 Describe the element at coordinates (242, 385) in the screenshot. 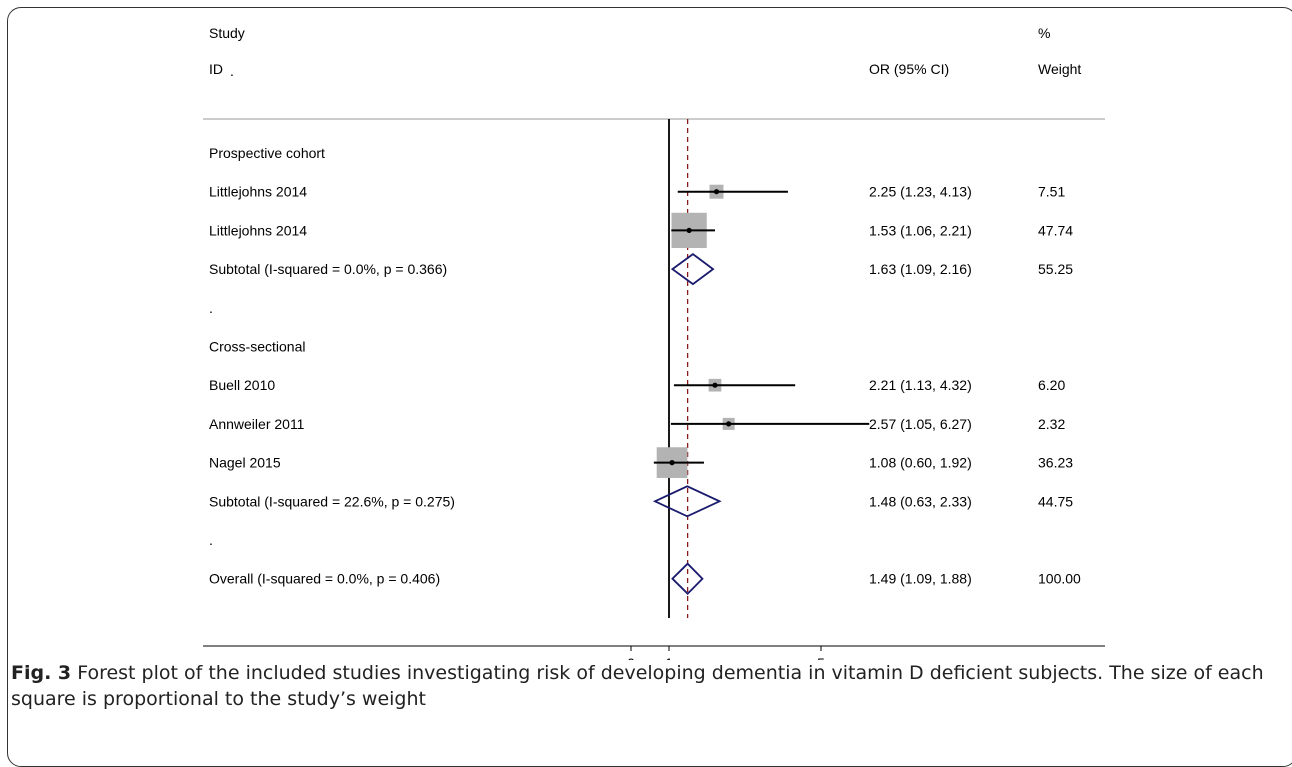

I see `row-label: Buell 2010` at that location.